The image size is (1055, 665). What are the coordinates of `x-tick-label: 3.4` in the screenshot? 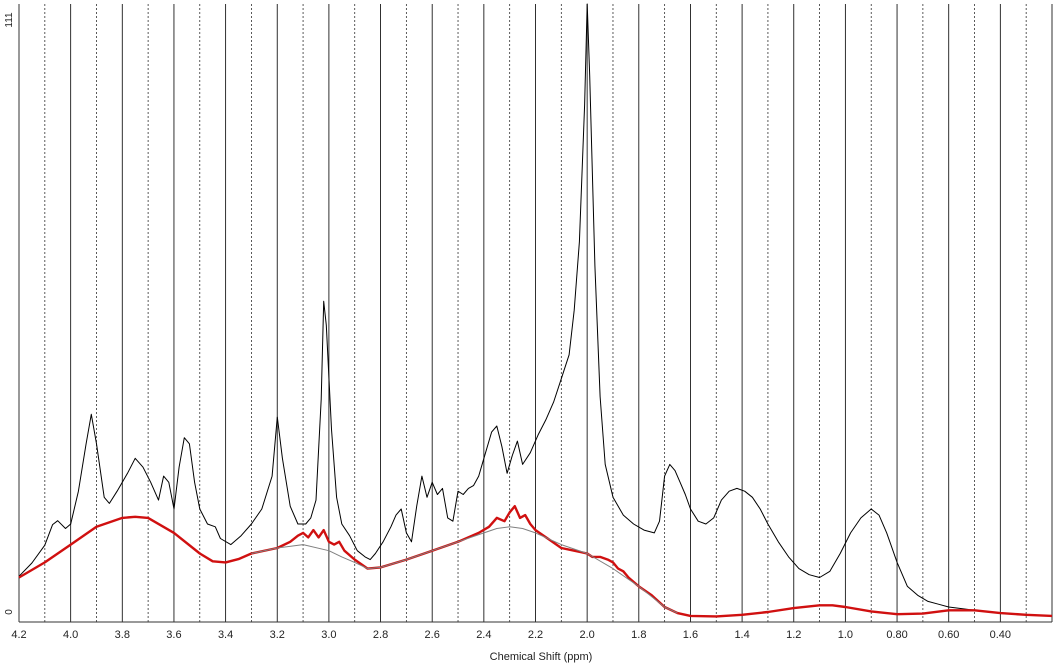 It's located at (225, 635).